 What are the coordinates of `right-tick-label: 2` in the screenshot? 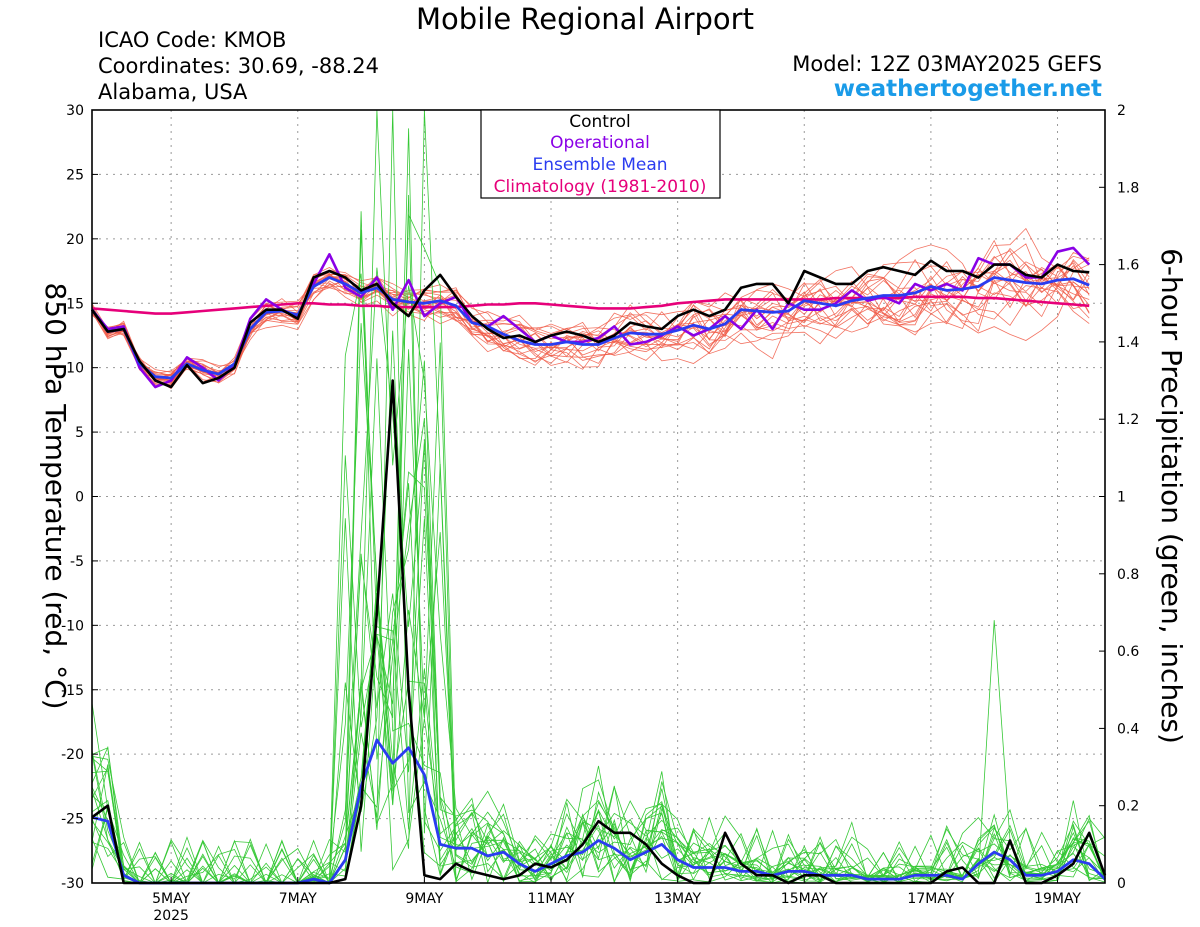 It's located at (1121, 111).